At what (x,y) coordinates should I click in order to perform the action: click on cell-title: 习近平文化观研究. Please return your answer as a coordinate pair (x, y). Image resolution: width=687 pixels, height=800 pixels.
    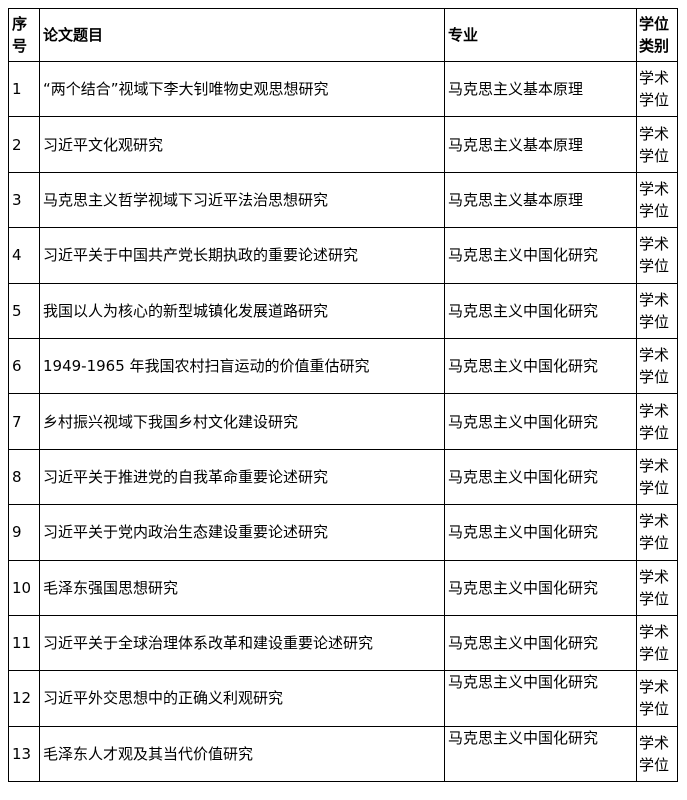
    Looking at the image, I should click on (242, 144).